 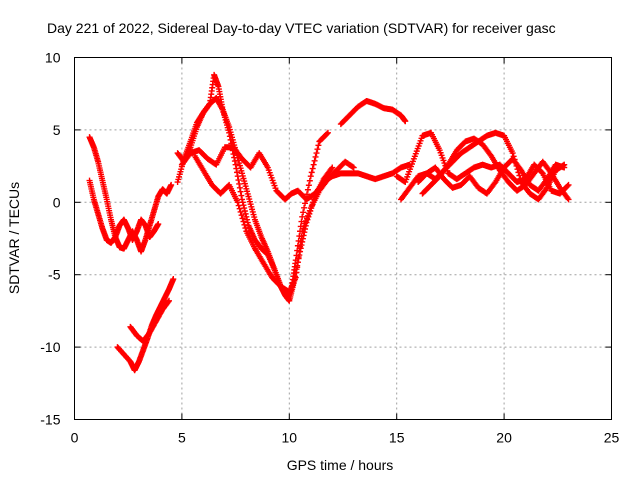 I want to click on series-arc-h, so click(x=274, y=224).